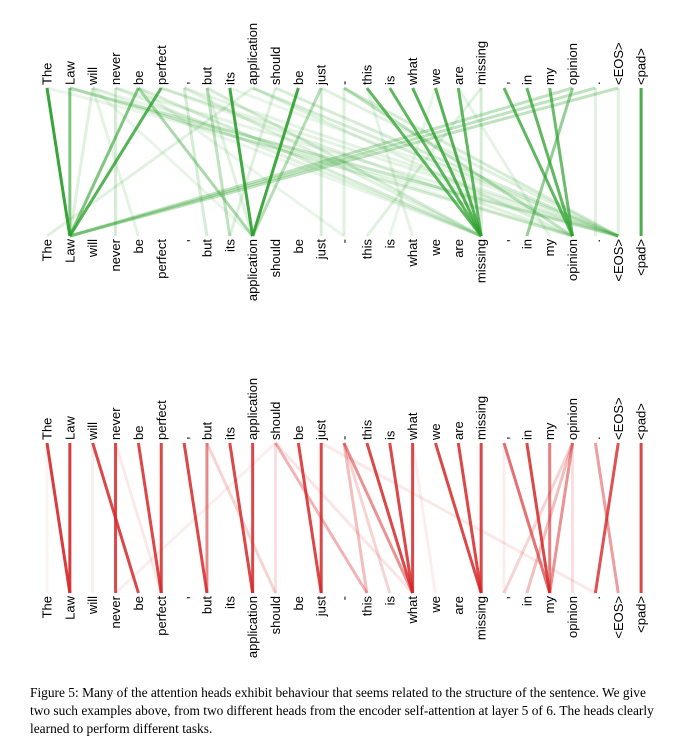 Image resolution: width=680 pixels, height=756 pixels. I want to click on key-token-label: never, so click(115, 611).